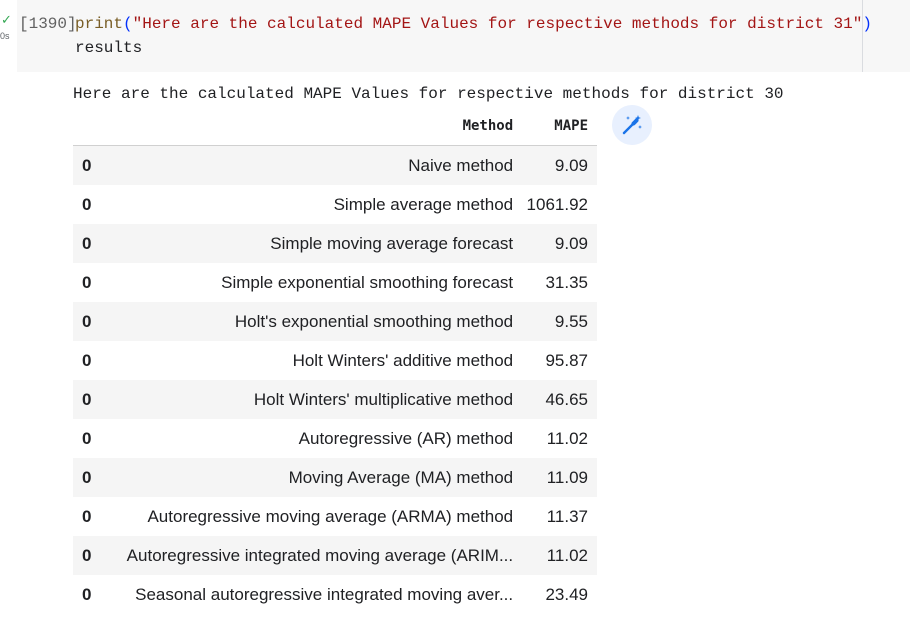  What do you see at coordinates (423, 204) in the screenshot?
I see `row-method: Simple average method` at bounding box center [423, 204].